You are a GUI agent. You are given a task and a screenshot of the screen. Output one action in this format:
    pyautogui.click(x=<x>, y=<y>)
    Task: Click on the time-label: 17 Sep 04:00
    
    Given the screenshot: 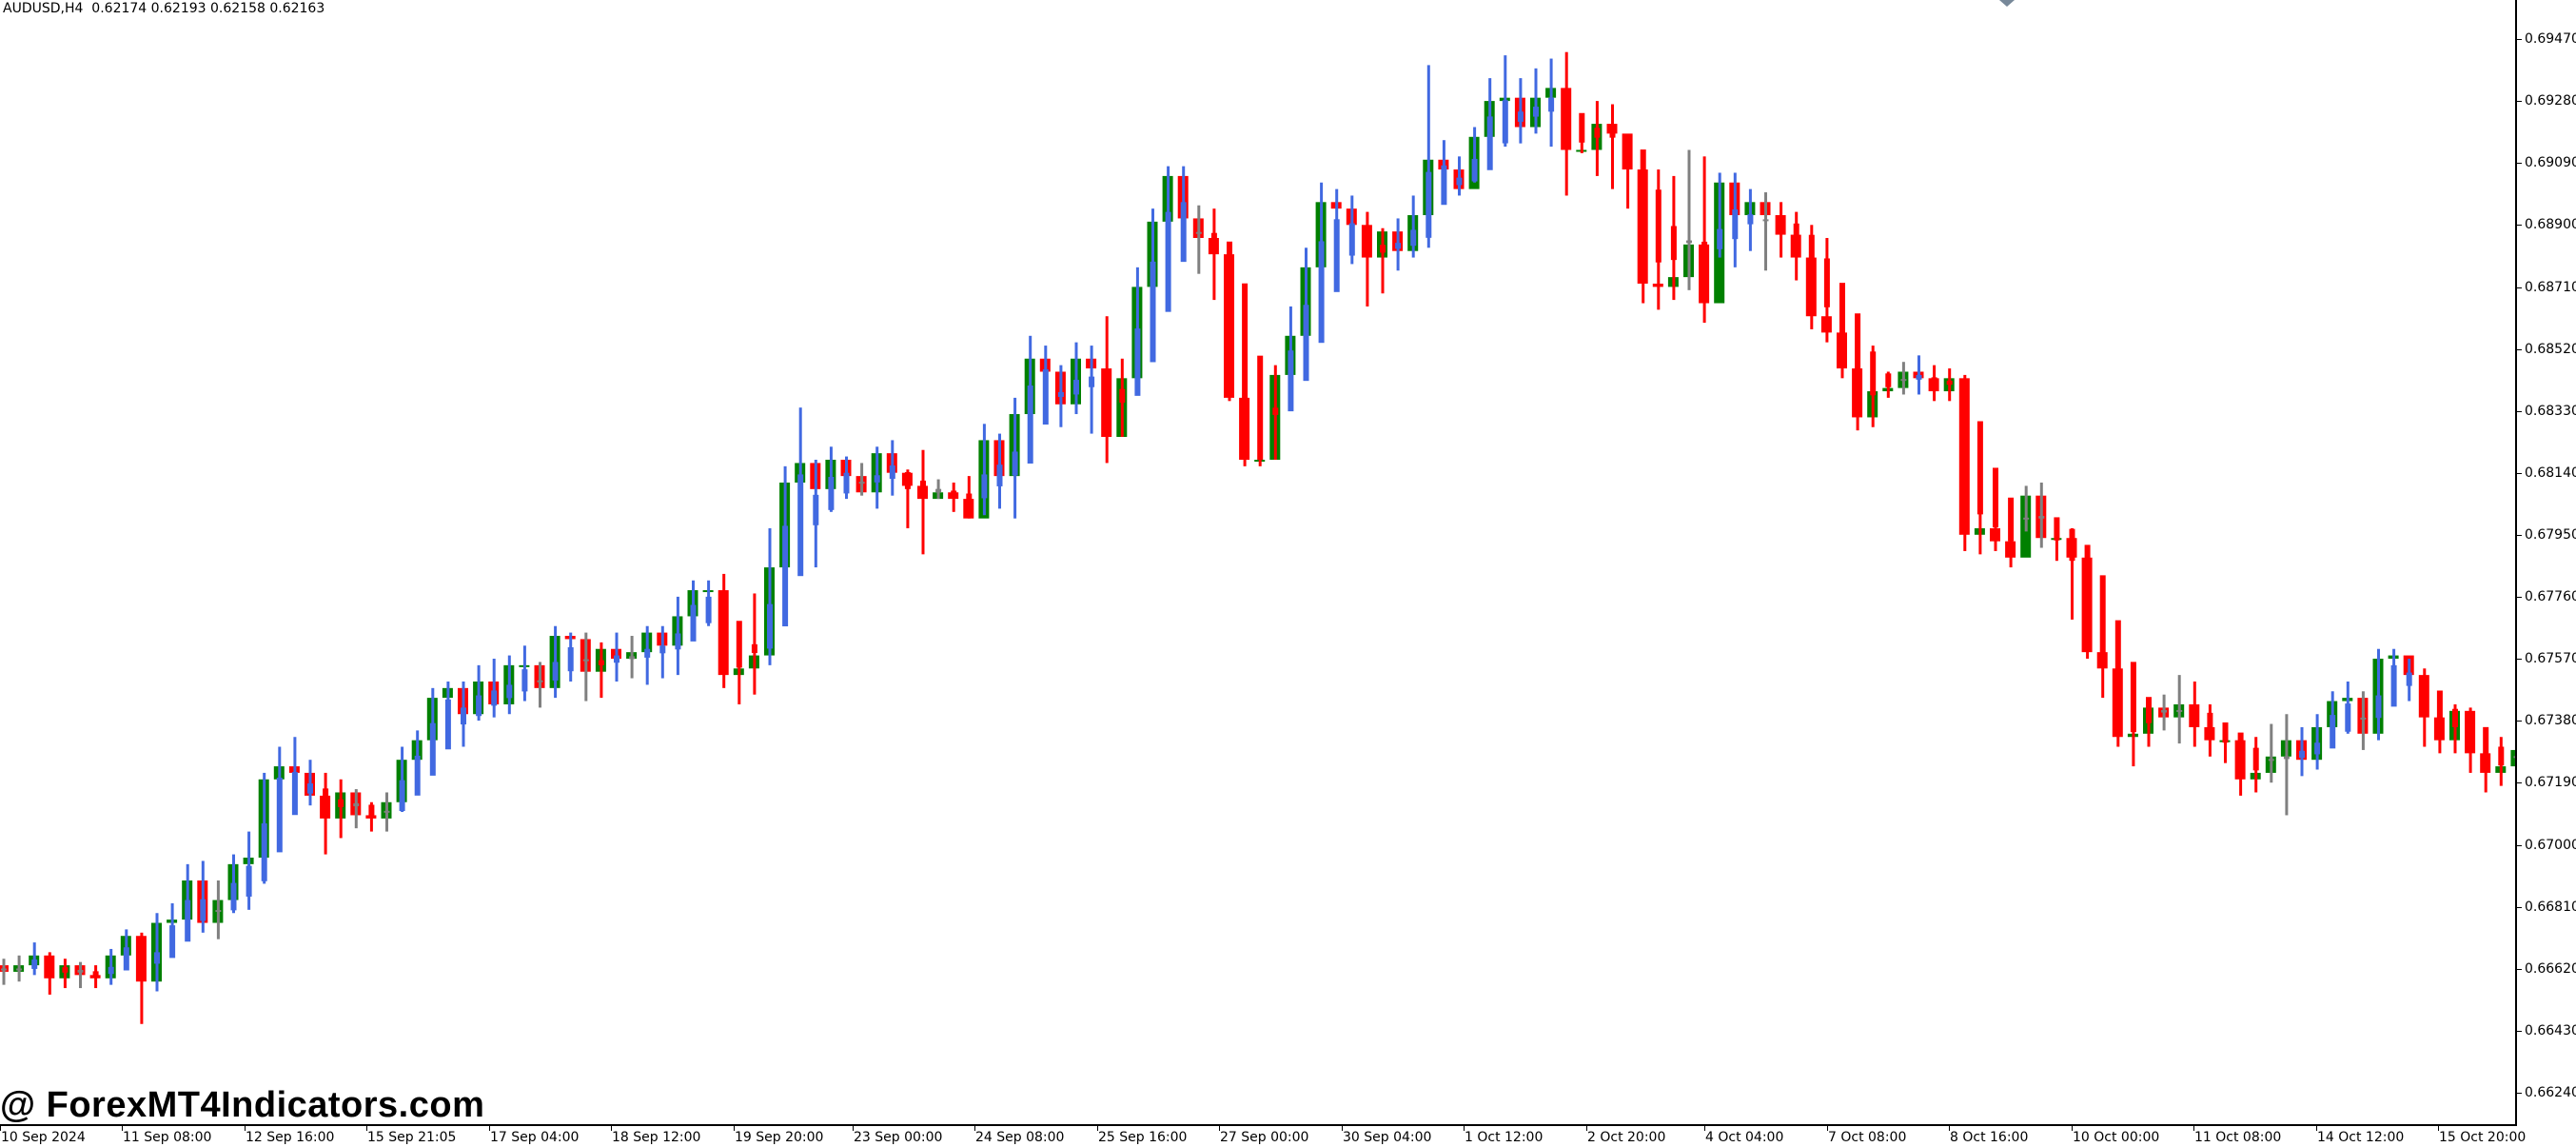 What is the action you would take?
    pyautogui.click(x=534, y=1137)
    